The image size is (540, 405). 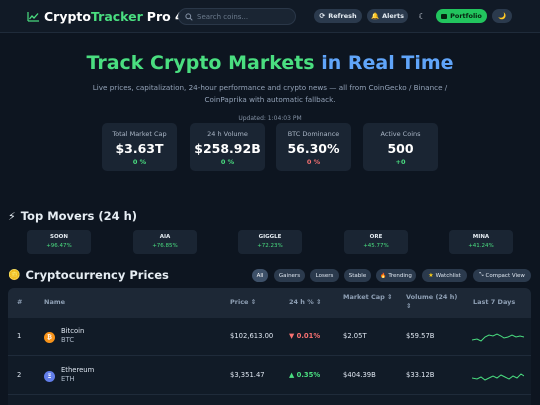 I want to click on coin-price: $3,351.47, so click(x=247, y=375).